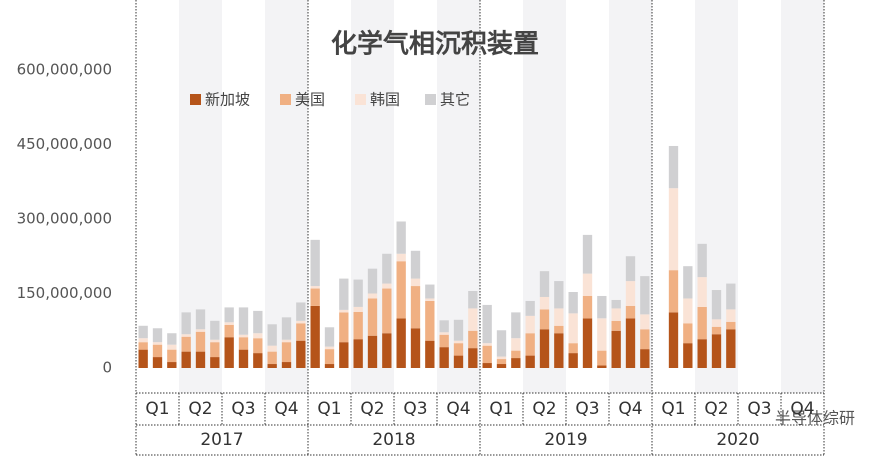  What do you see at coordinates (565, 440) in the screenshot?
I see `year-label: 2019` at bounding box center [565, 440].